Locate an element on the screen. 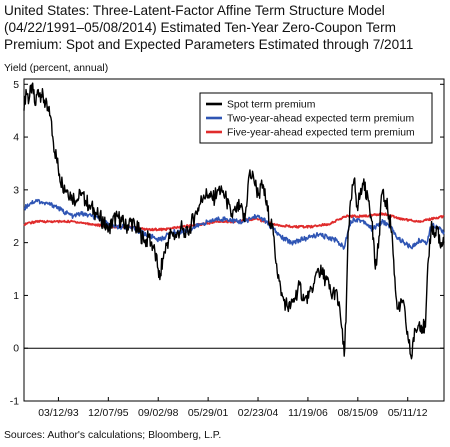 The height and width of the screenshot is (447, 450). x-tick-label: 05/11/12 is located at coordinates (408, 413).